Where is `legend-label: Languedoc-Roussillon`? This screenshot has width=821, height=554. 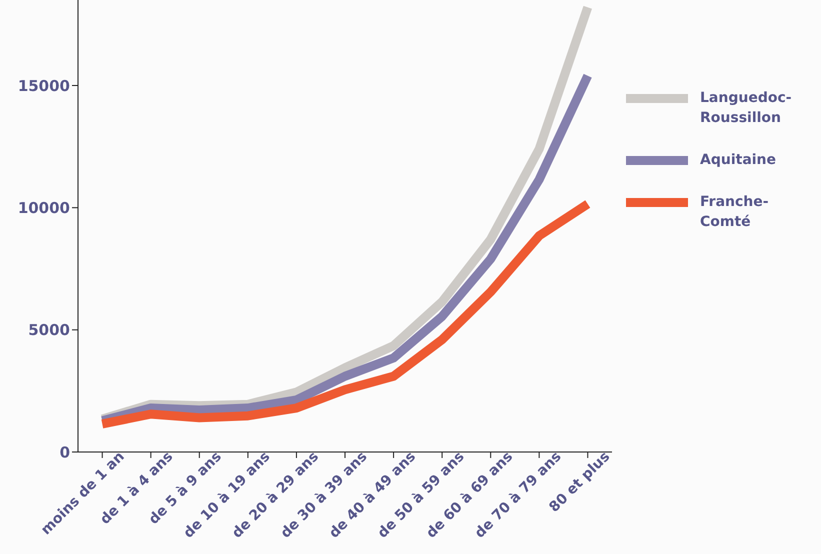
legend-label: Languedoc-Roussillon is located at coordinates (746, 108).